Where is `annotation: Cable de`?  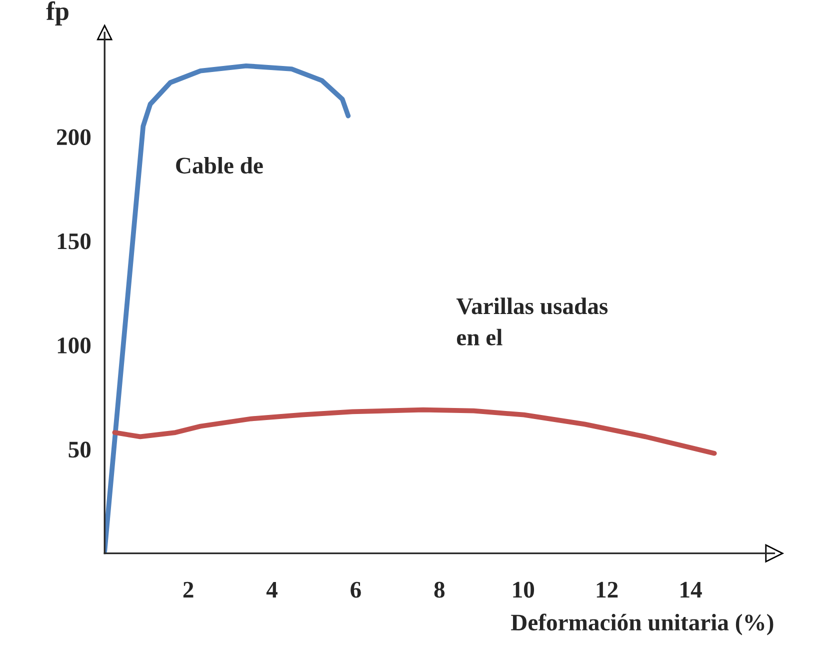 annotation: Cable de is located at coordinates (219, 165).